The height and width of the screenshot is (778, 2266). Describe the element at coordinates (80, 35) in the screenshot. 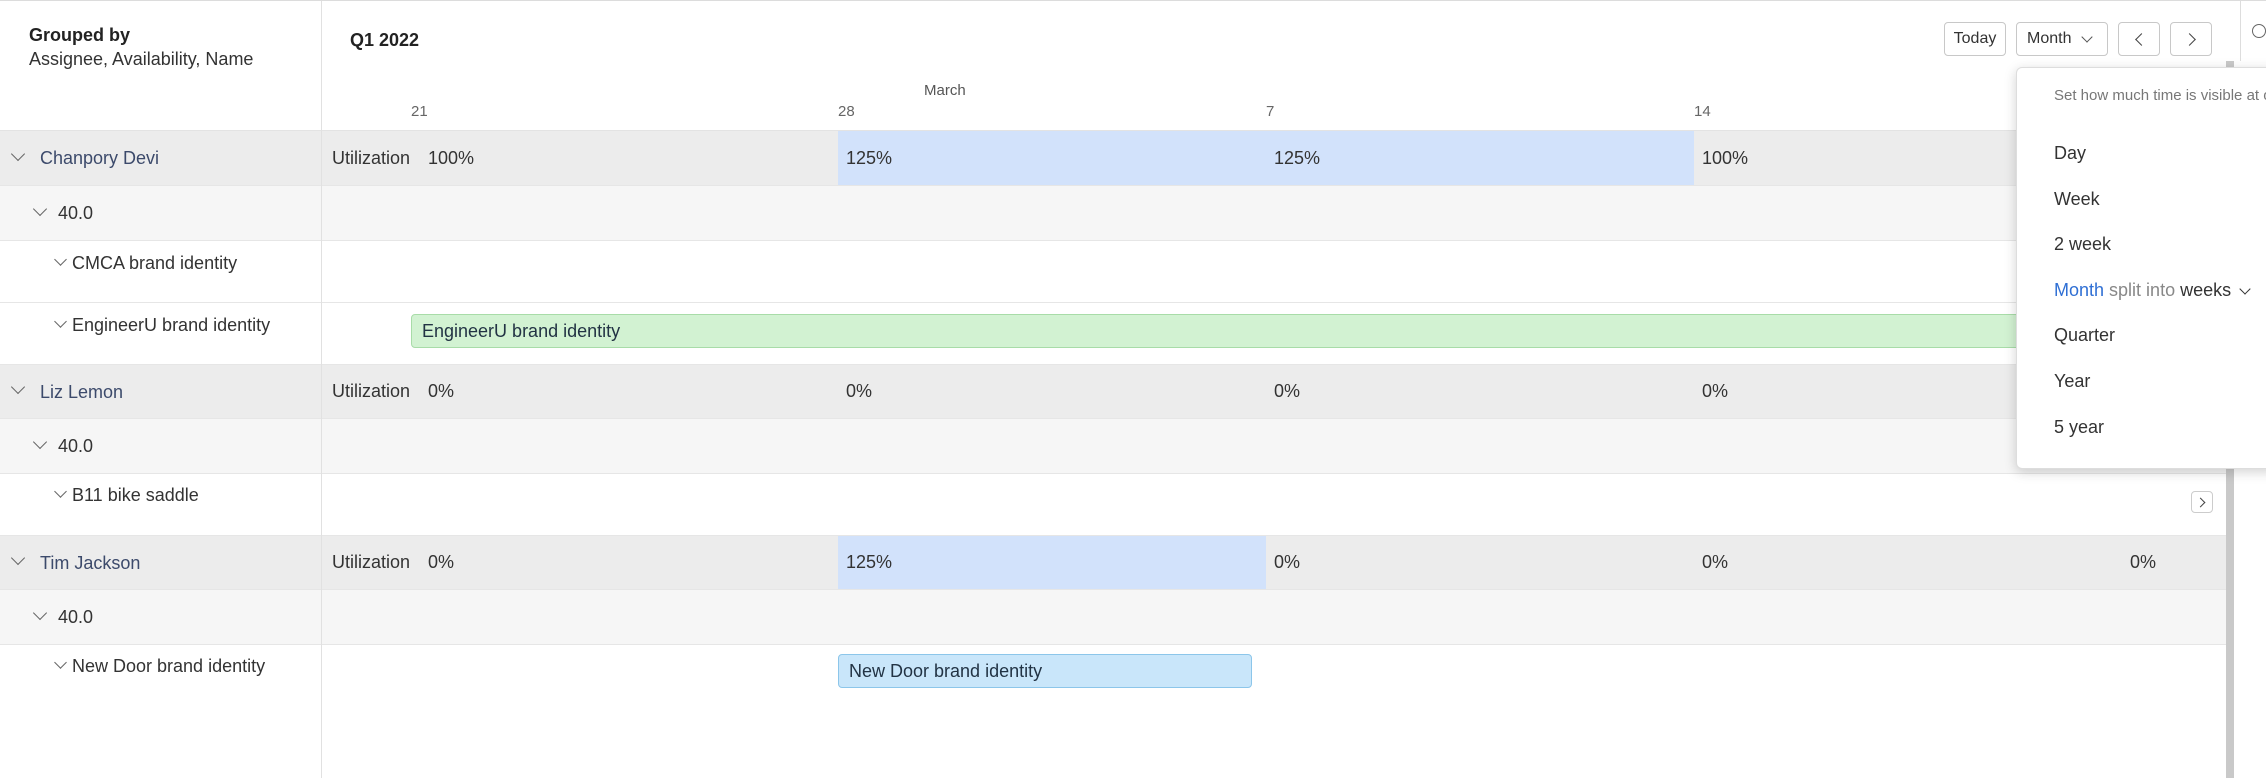

I see `grouped-by-title: Grouped by` at that location.